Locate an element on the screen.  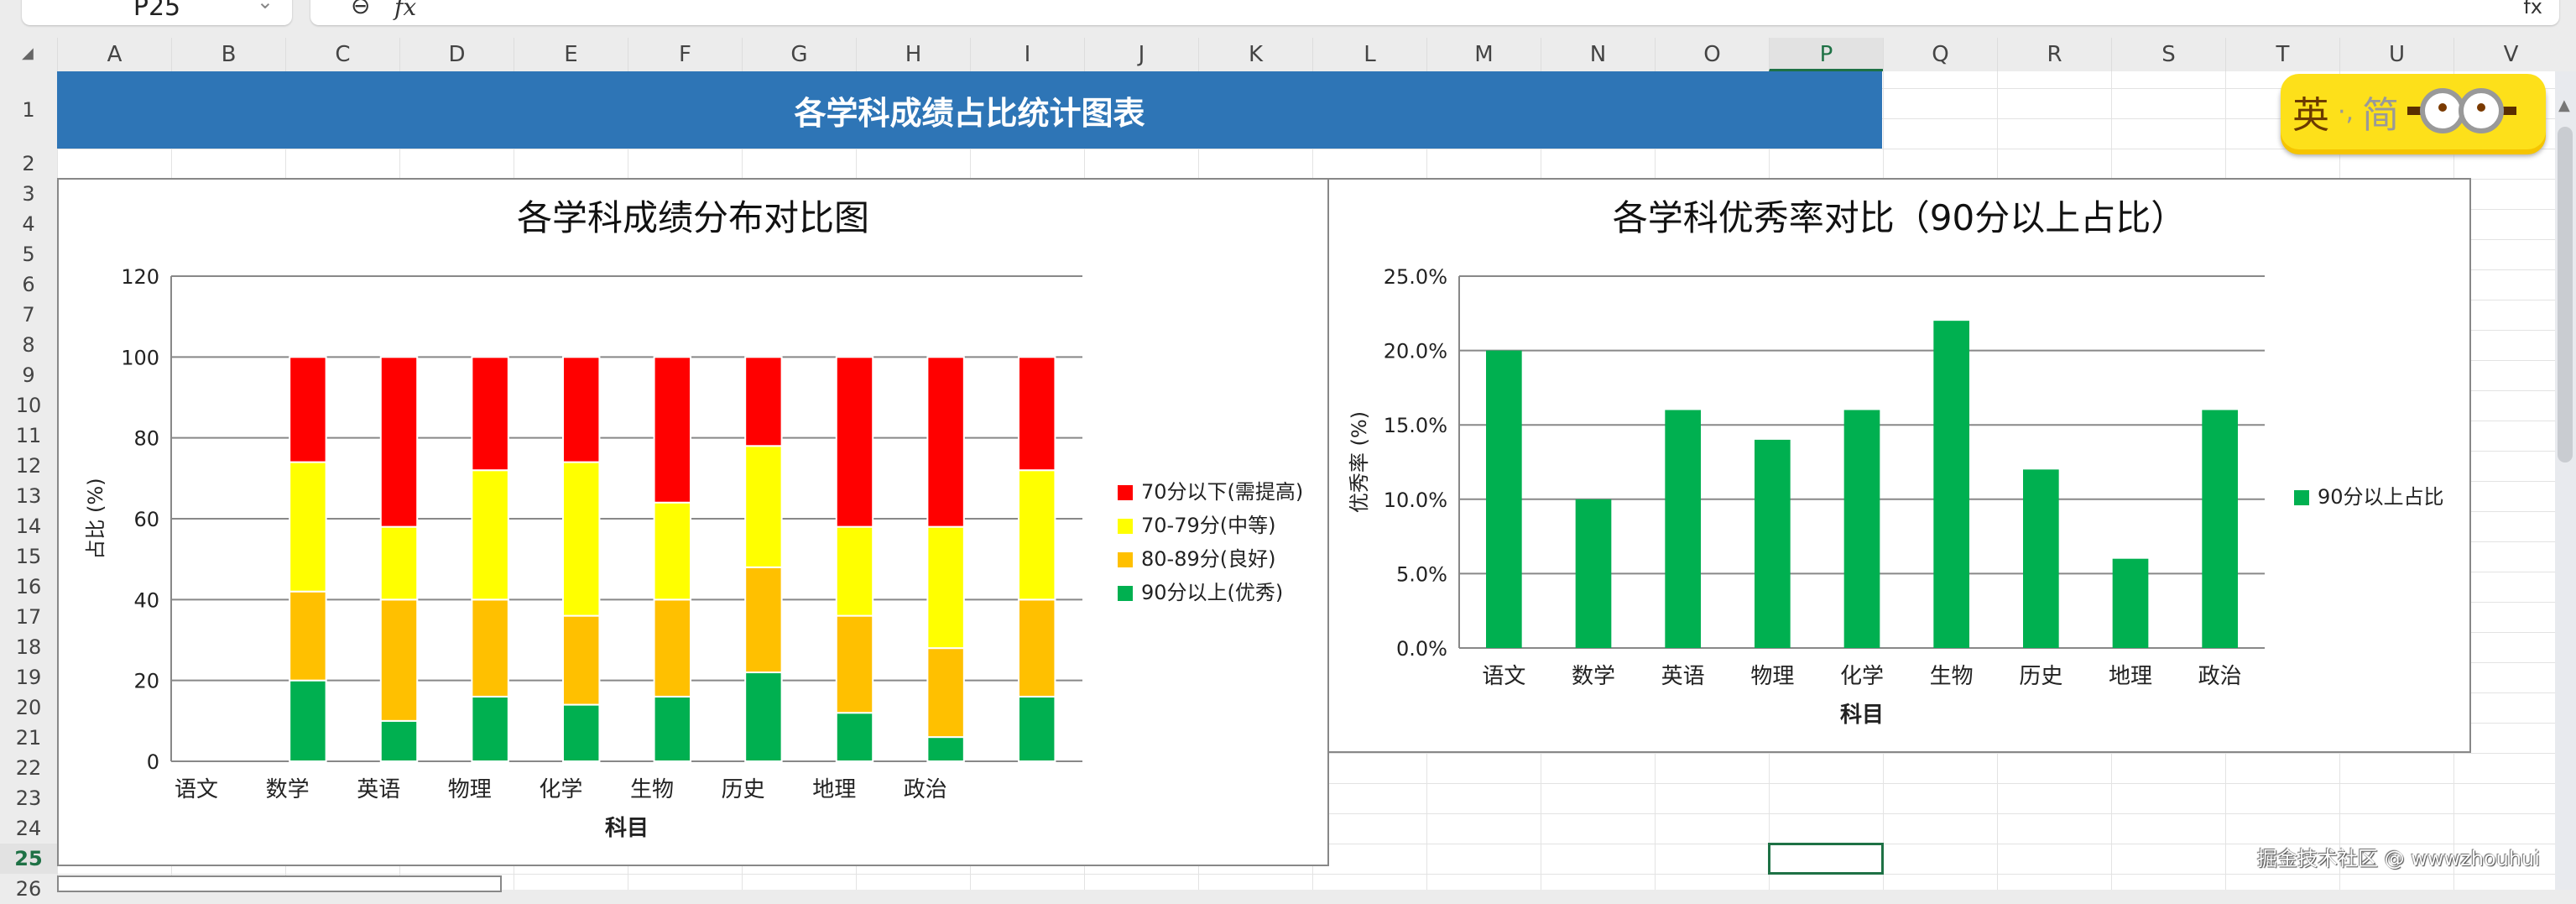
column-header-B: B is located at coordinates (228, 54).